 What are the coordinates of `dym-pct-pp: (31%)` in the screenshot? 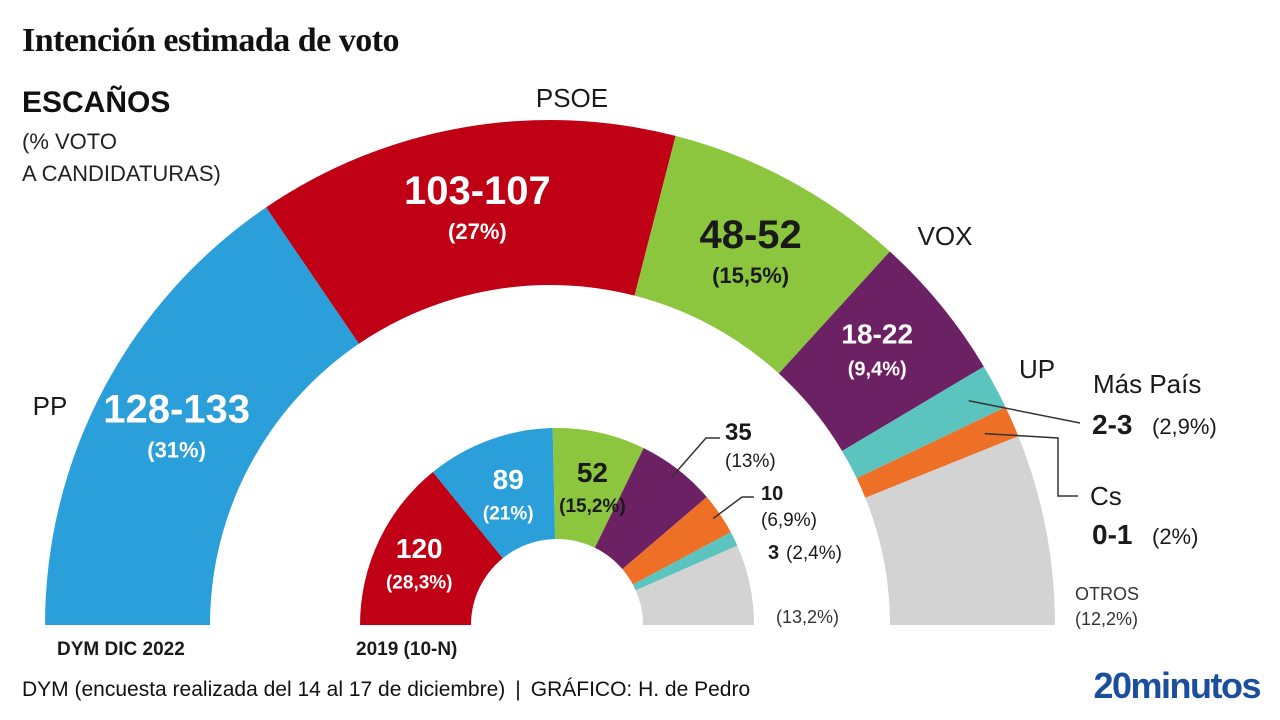 It's located at (176, 449).